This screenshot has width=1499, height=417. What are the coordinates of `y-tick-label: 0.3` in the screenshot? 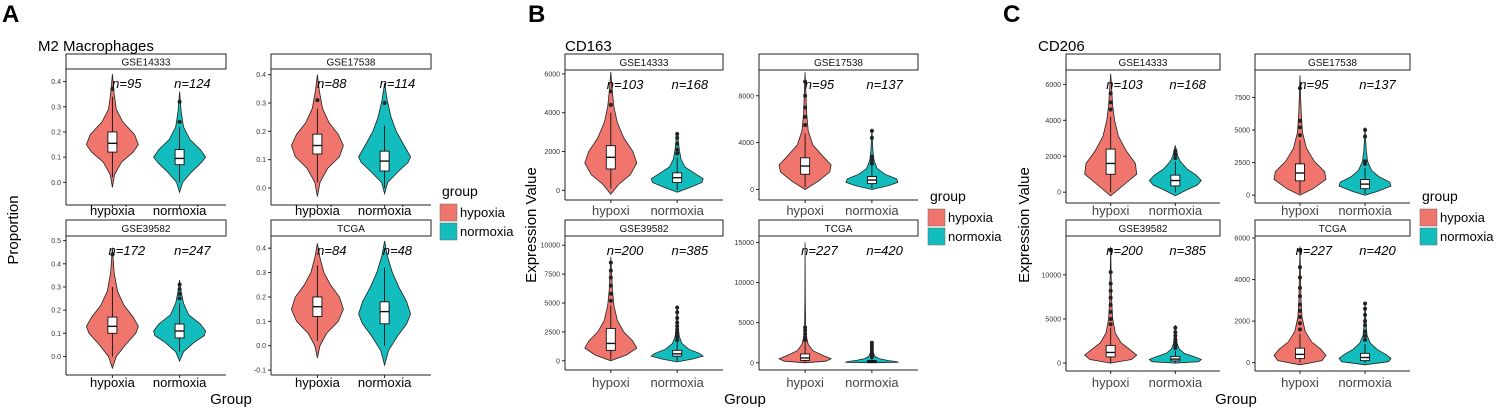 It's located at (56, 287).